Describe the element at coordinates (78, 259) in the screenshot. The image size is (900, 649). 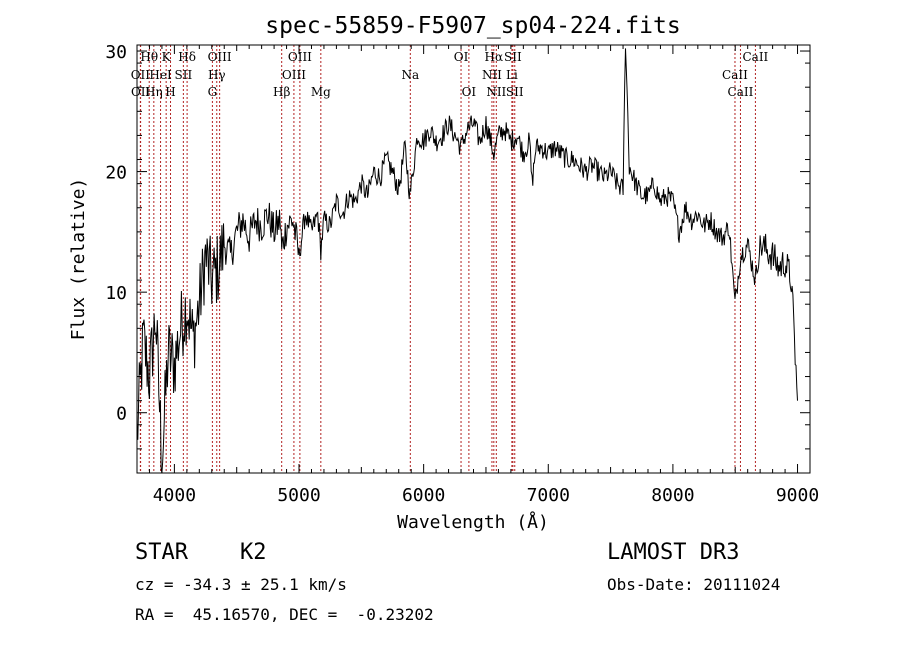
I see `y-axis-label: Flux (relative)` at that location.